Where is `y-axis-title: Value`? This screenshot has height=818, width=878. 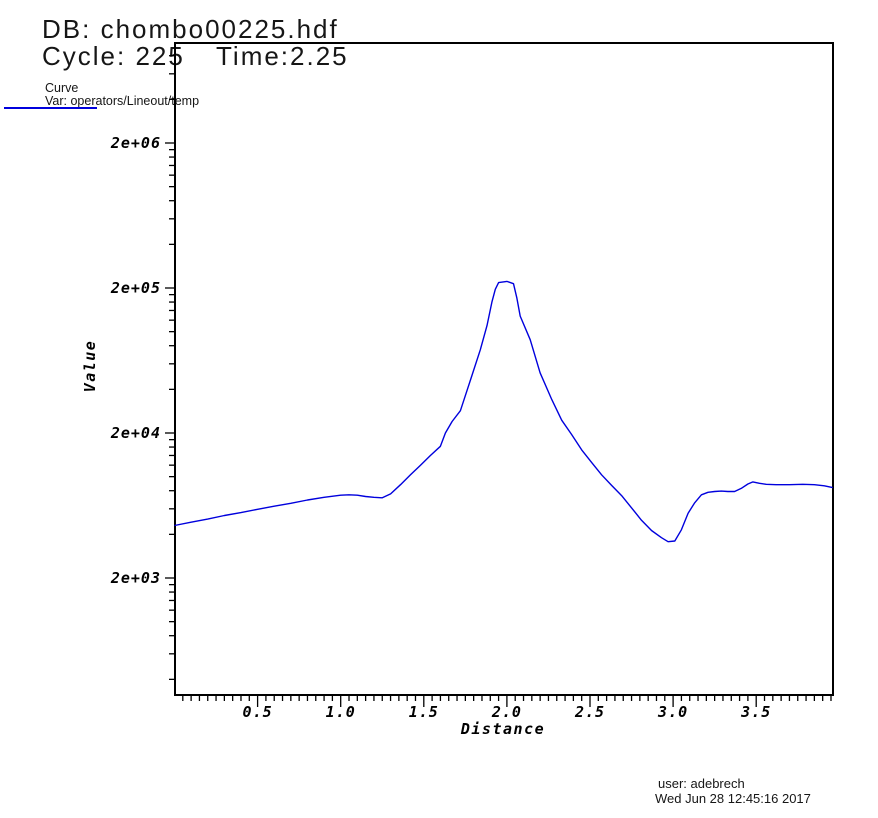
y-axis-title: Value is located at coordinates (90, 366).